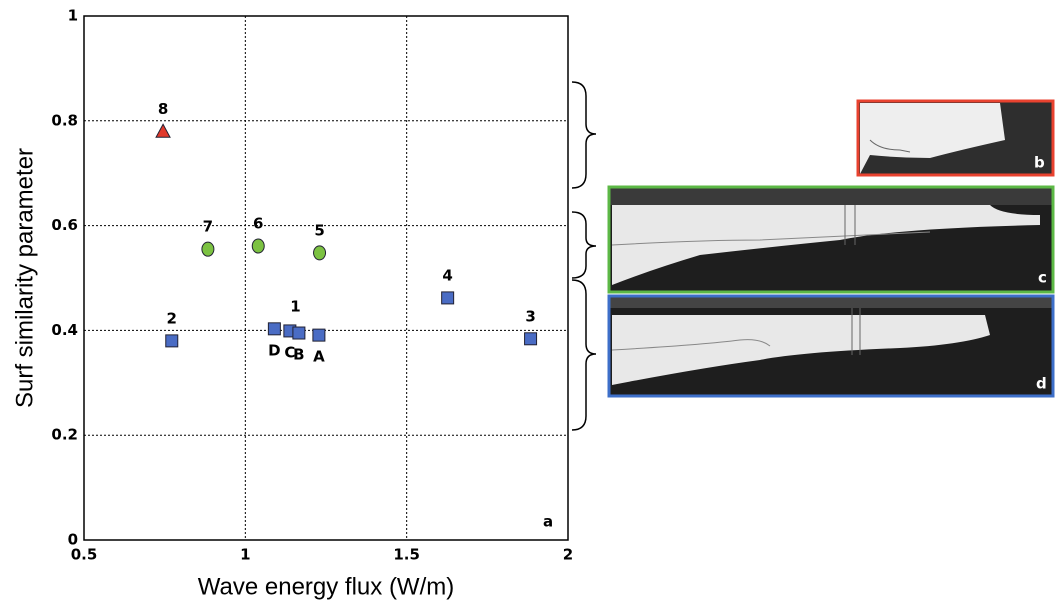 The image size is (1055, 615). What do you see at coordinates (274, 350) in the screenshot?
I see `point-label: D` at bounding box center [274, 350].